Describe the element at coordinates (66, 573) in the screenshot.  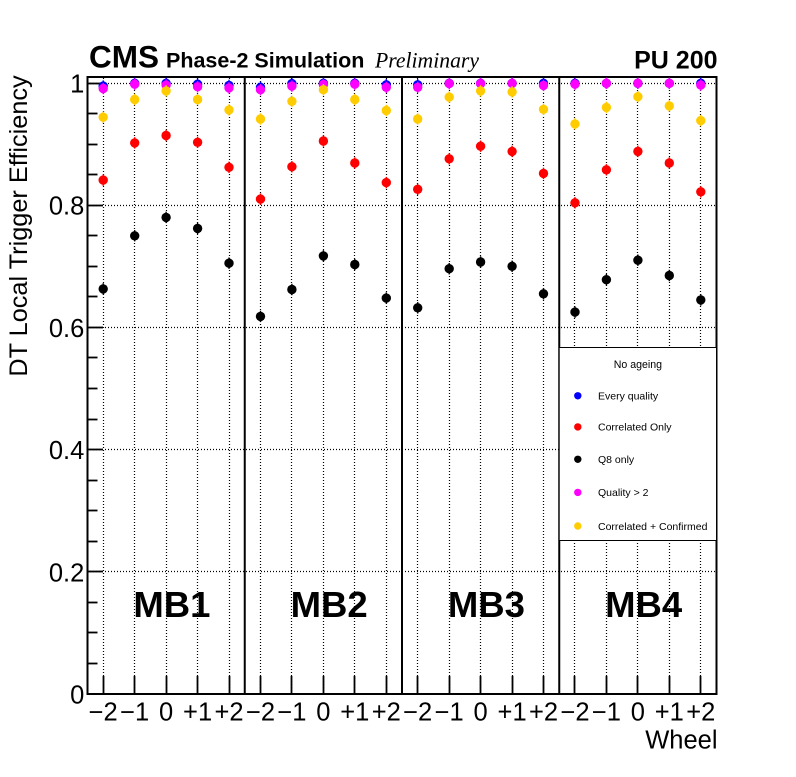
I see `svg-text: 0.2` at that location.